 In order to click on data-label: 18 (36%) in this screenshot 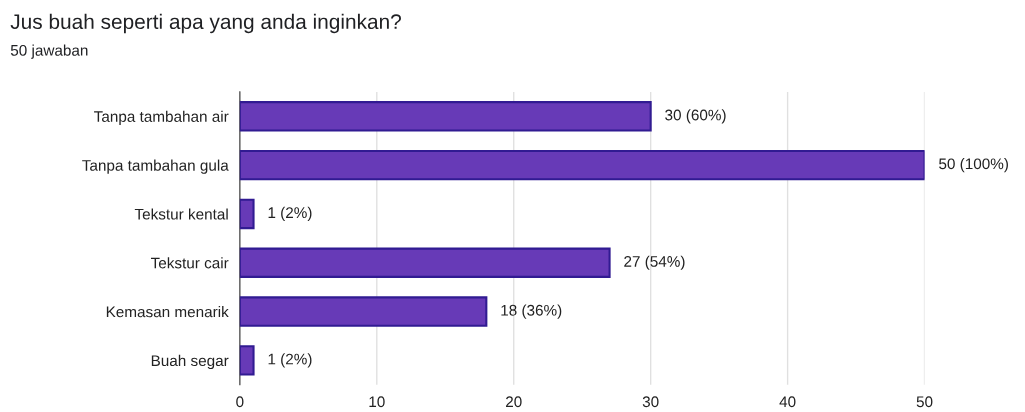, I will do `click(531, 311)`.